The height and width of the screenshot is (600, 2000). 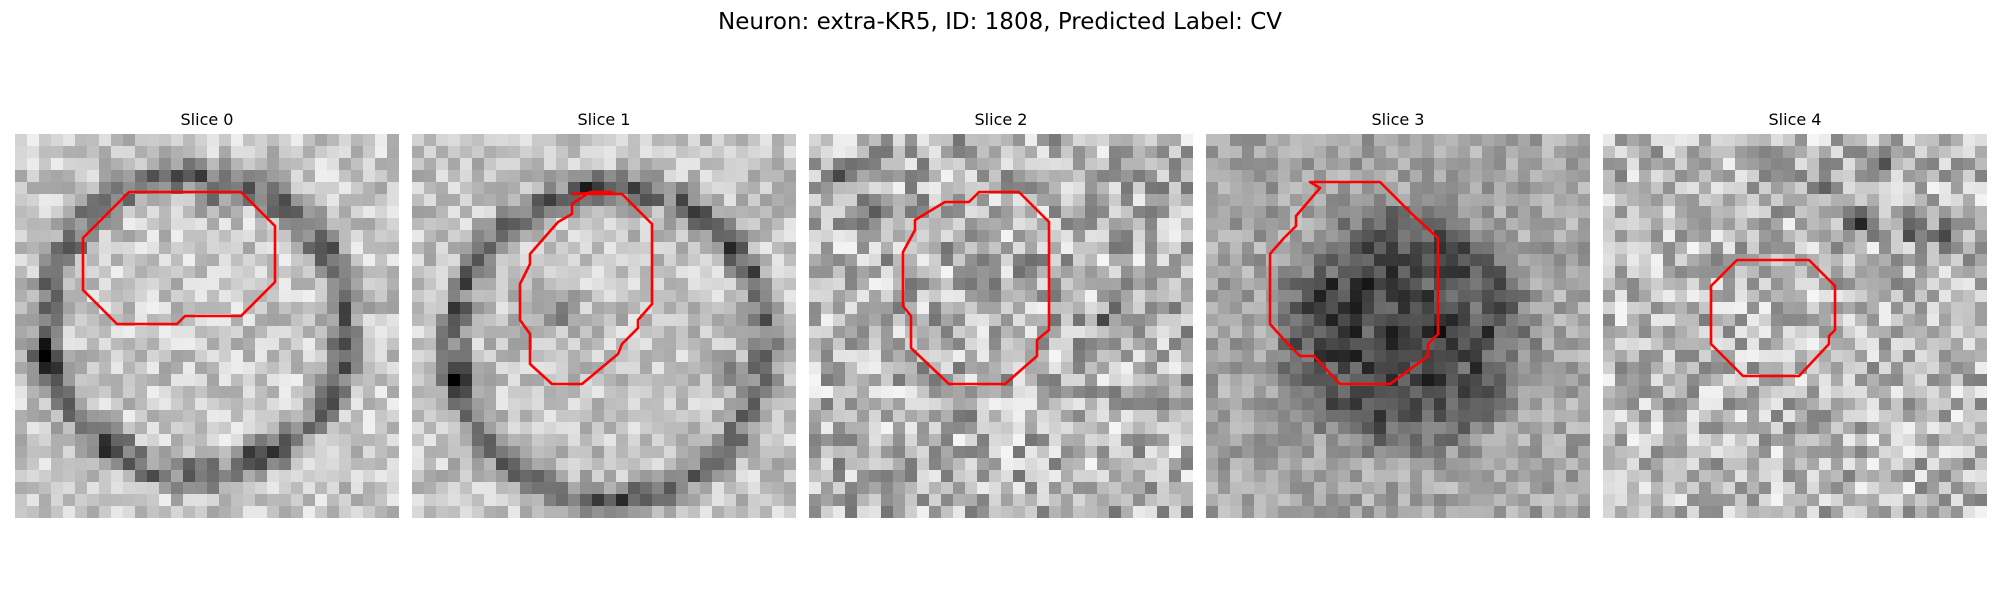 What do you see at coordinates (207, 119) in the screenshot?
I see `slice-title: Slice 0` at bounding box center [207, 119].